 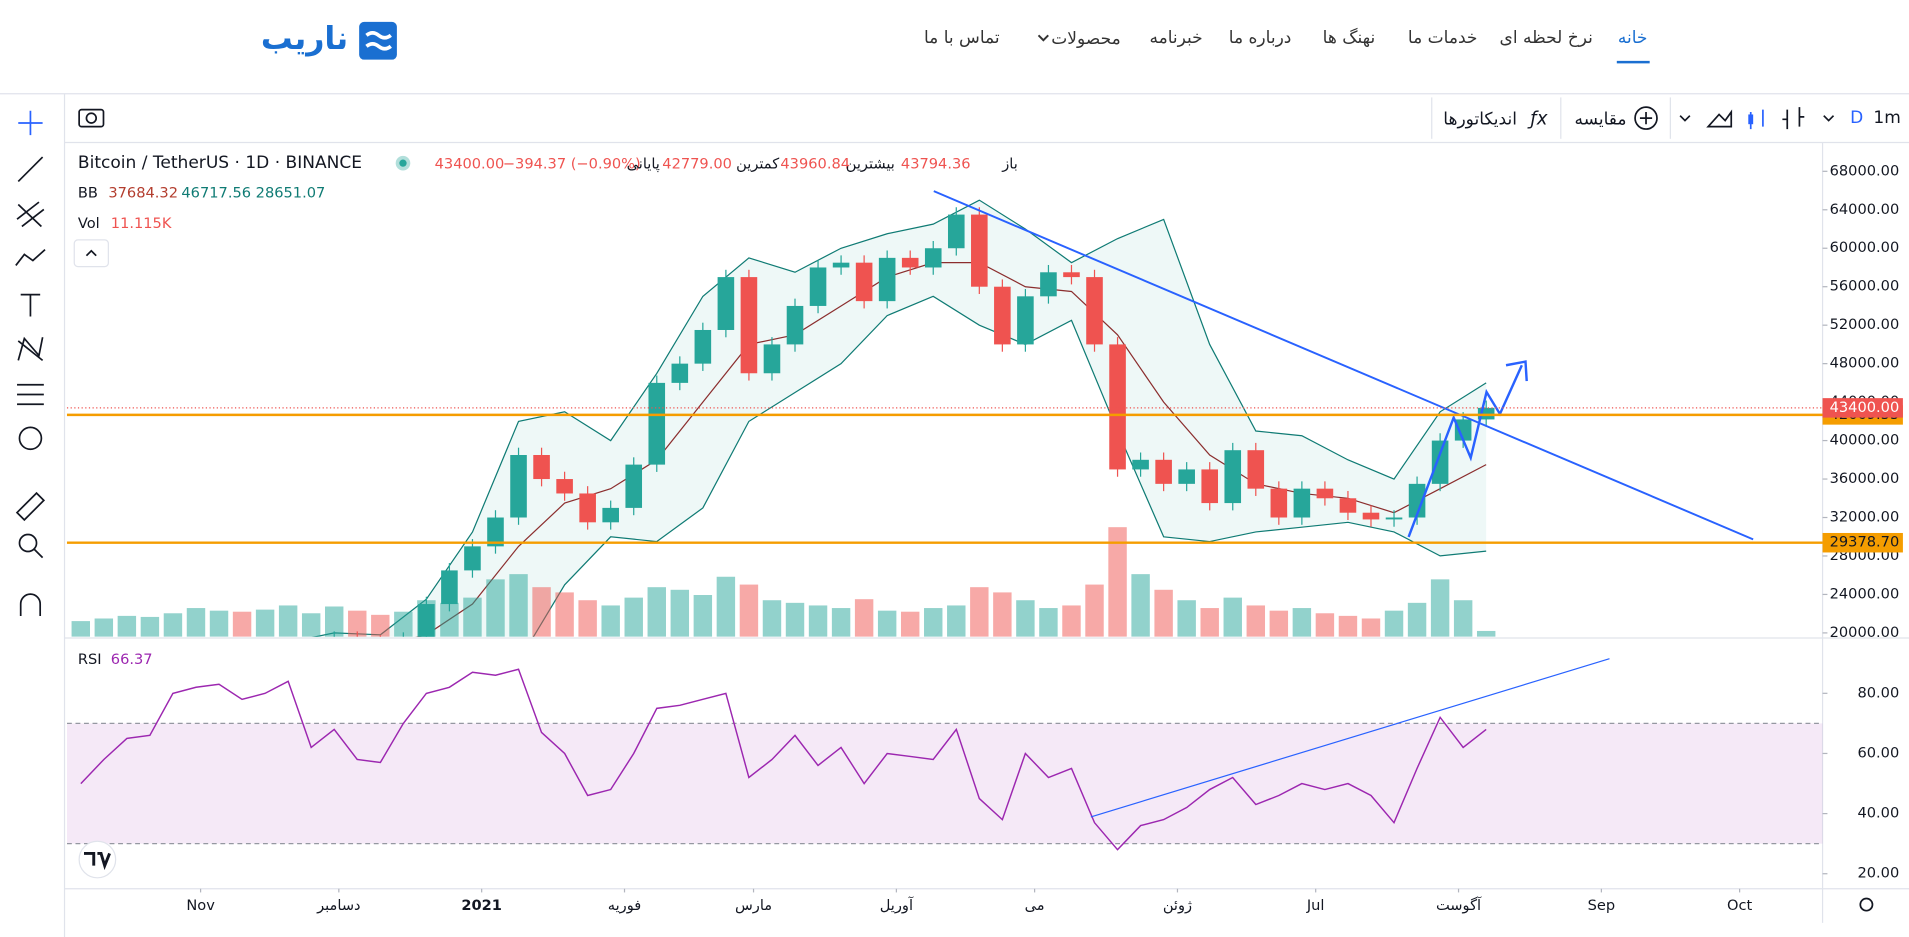 What do you see at coordinates (1865, 363) in the screenshot?
I see `y-tick-label: 48000.00` at bounding box center [1865, 363].